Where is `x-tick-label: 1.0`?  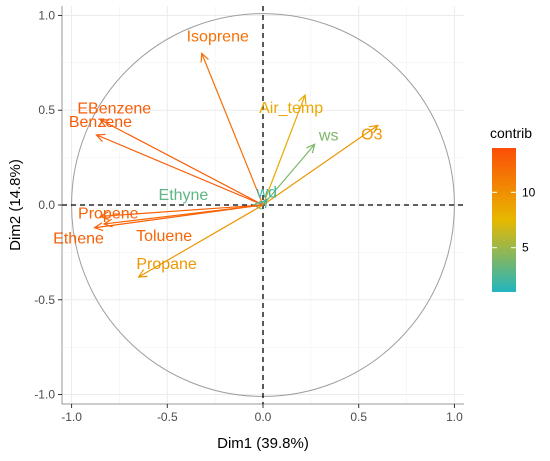
x-tick-label: 1.0 is located at coordinates (454, 417).